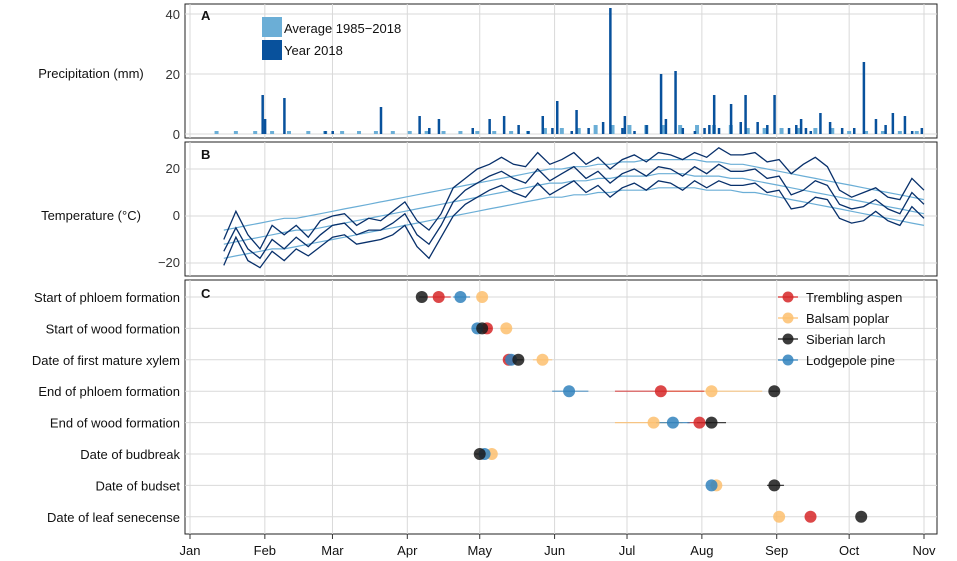 Image resolution: width=957 pixels, height=561 pixels. What do you see at coordinates (558, 546) in the screenshot?
I see `month-axis: Jan Feb Mar Apr May Jun Jul Aug Sep Oct Nov` at bounding box center [558, 546].